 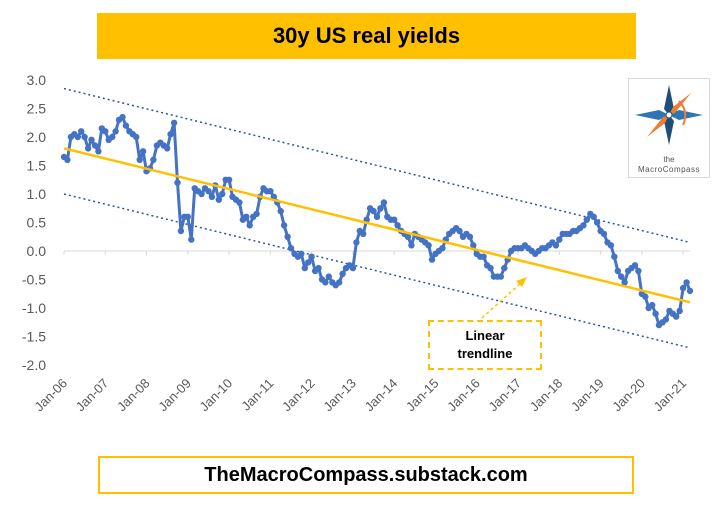 What do you see at coordinates (339, 395) in the screenshot?
I see `x-tick-label: Jan-13` at bounding box center [339, 395].